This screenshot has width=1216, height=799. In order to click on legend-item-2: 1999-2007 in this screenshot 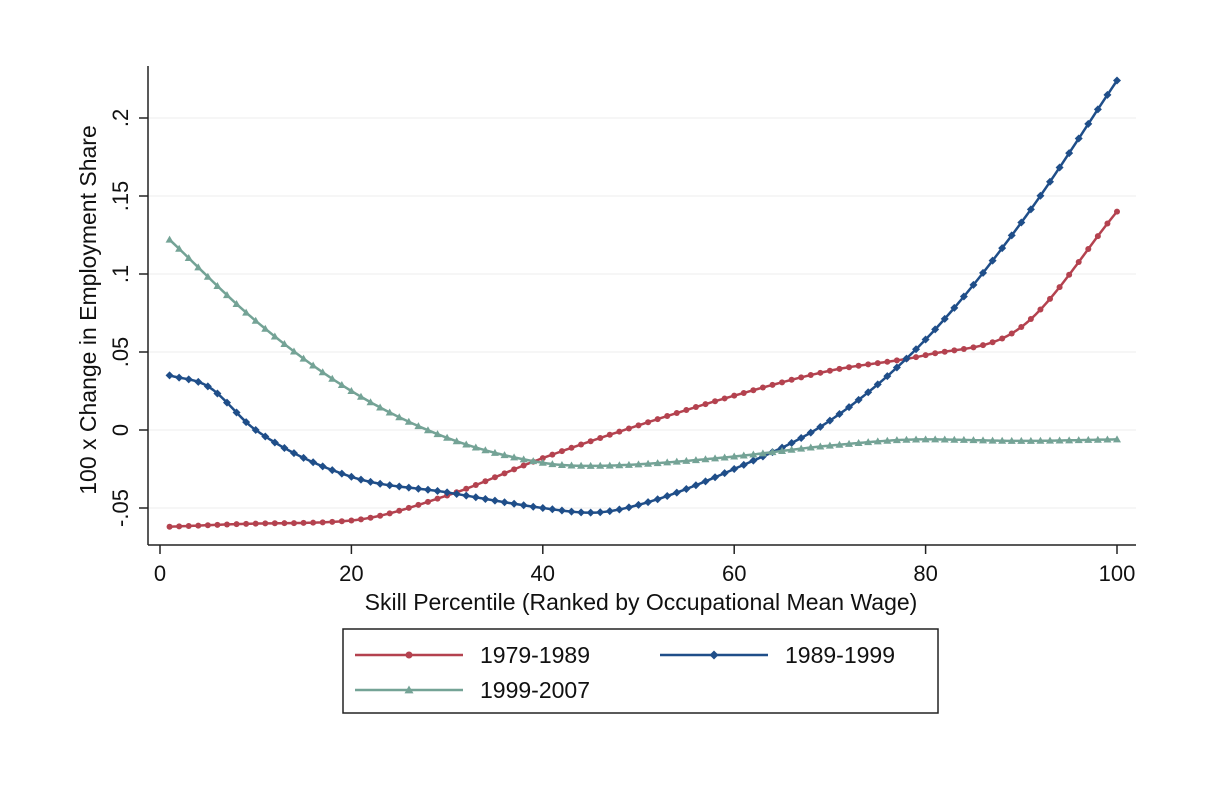, I will do `click(472, 690)`.